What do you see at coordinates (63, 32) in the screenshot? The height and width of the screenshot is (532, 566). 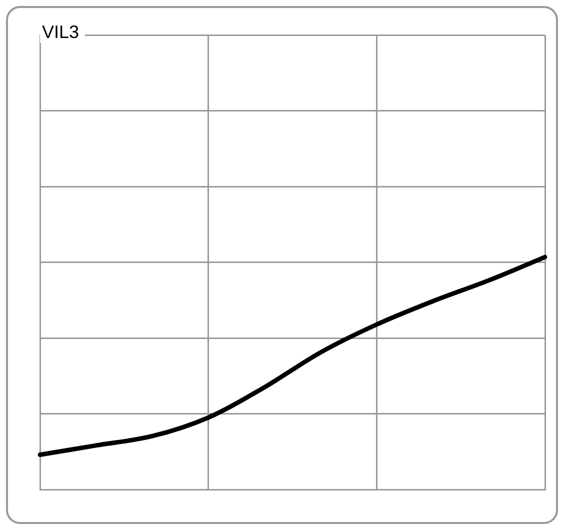 I see `chart-title: VIL3` at bounding box center [63, 32].